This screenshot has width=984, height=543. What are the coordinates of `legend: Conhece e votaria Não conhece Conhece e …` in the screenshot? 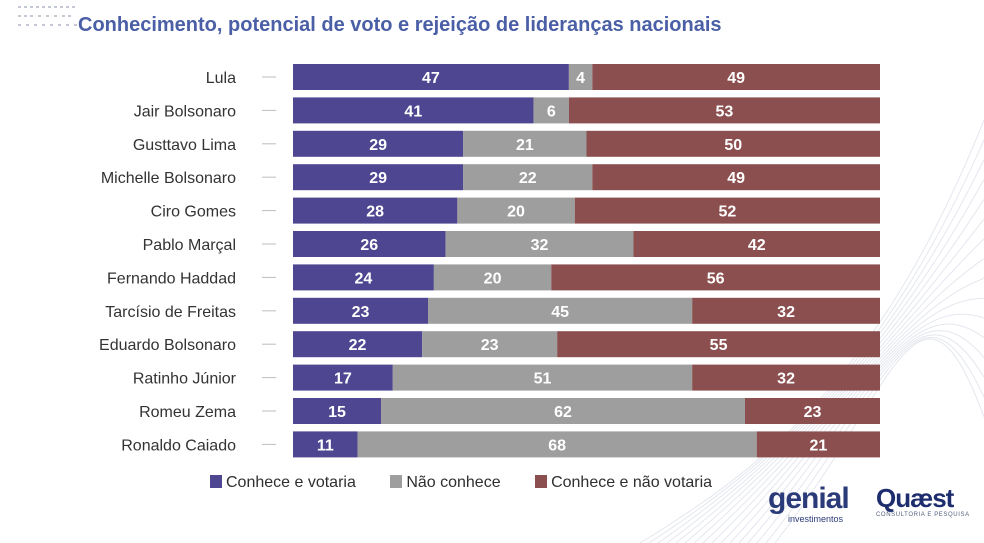 It's located at (476, 483).